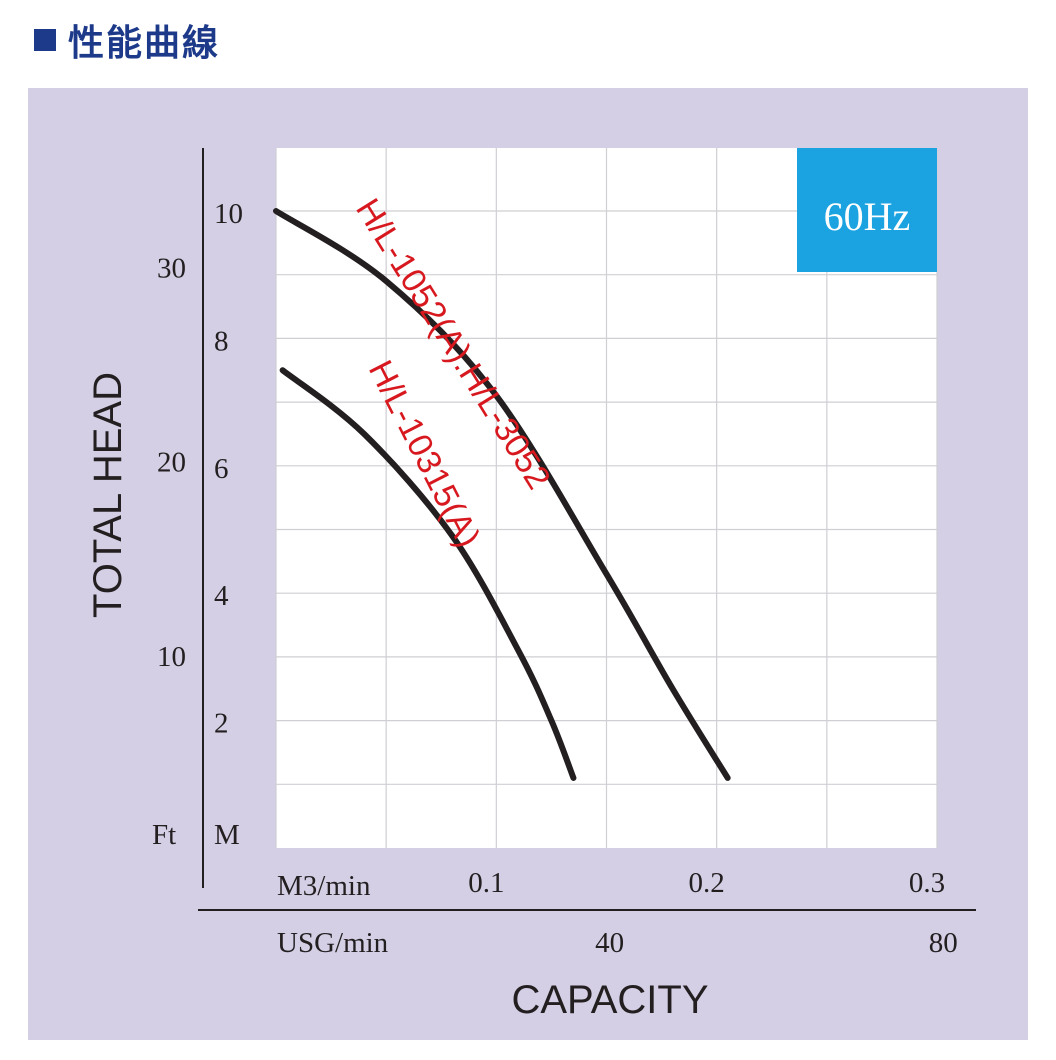  I want to click on y-tick-label-m: 6, so click(221, 469).